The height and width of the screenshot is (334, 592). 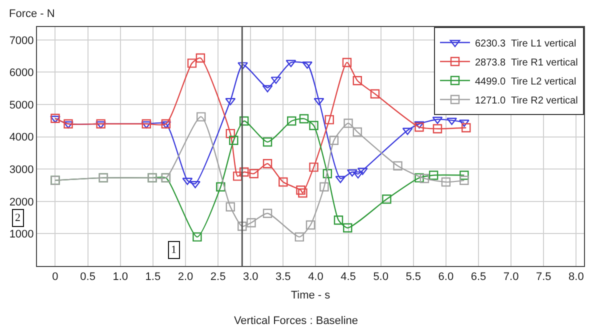 What do you see at coordinates (21, 138) in the screenshot?
I see `y-tick-label: 4000` at bounding box center [21, 138].